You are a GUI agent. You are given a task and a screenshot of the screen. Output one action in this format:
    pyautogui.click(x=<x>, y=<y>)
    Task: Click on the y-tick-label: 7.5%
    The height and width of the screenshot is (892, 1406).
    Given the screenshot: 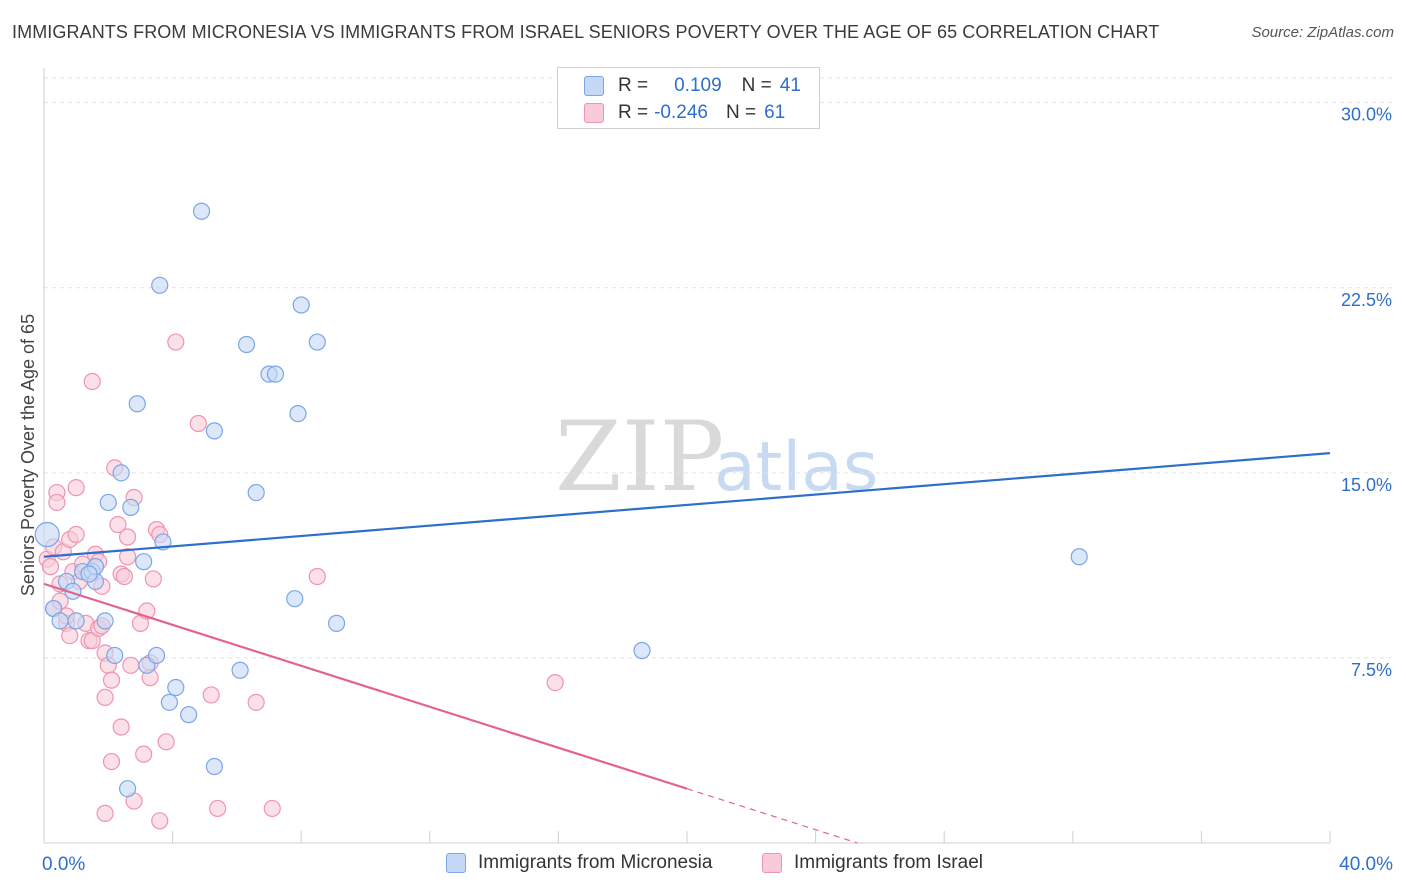 What is the action you would take?
    pyautogui.click(x=1371, y=670)
    